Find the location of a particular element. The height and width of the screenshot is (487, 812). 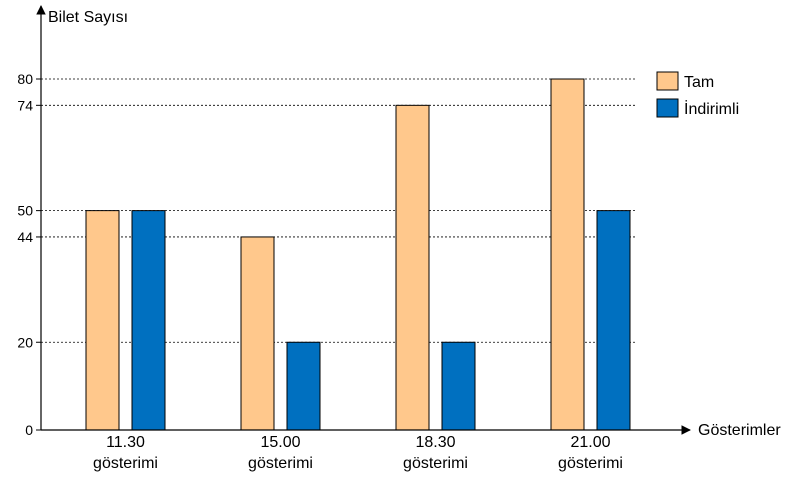

legend-label: İndirimli is located at coordinates (711, 108).